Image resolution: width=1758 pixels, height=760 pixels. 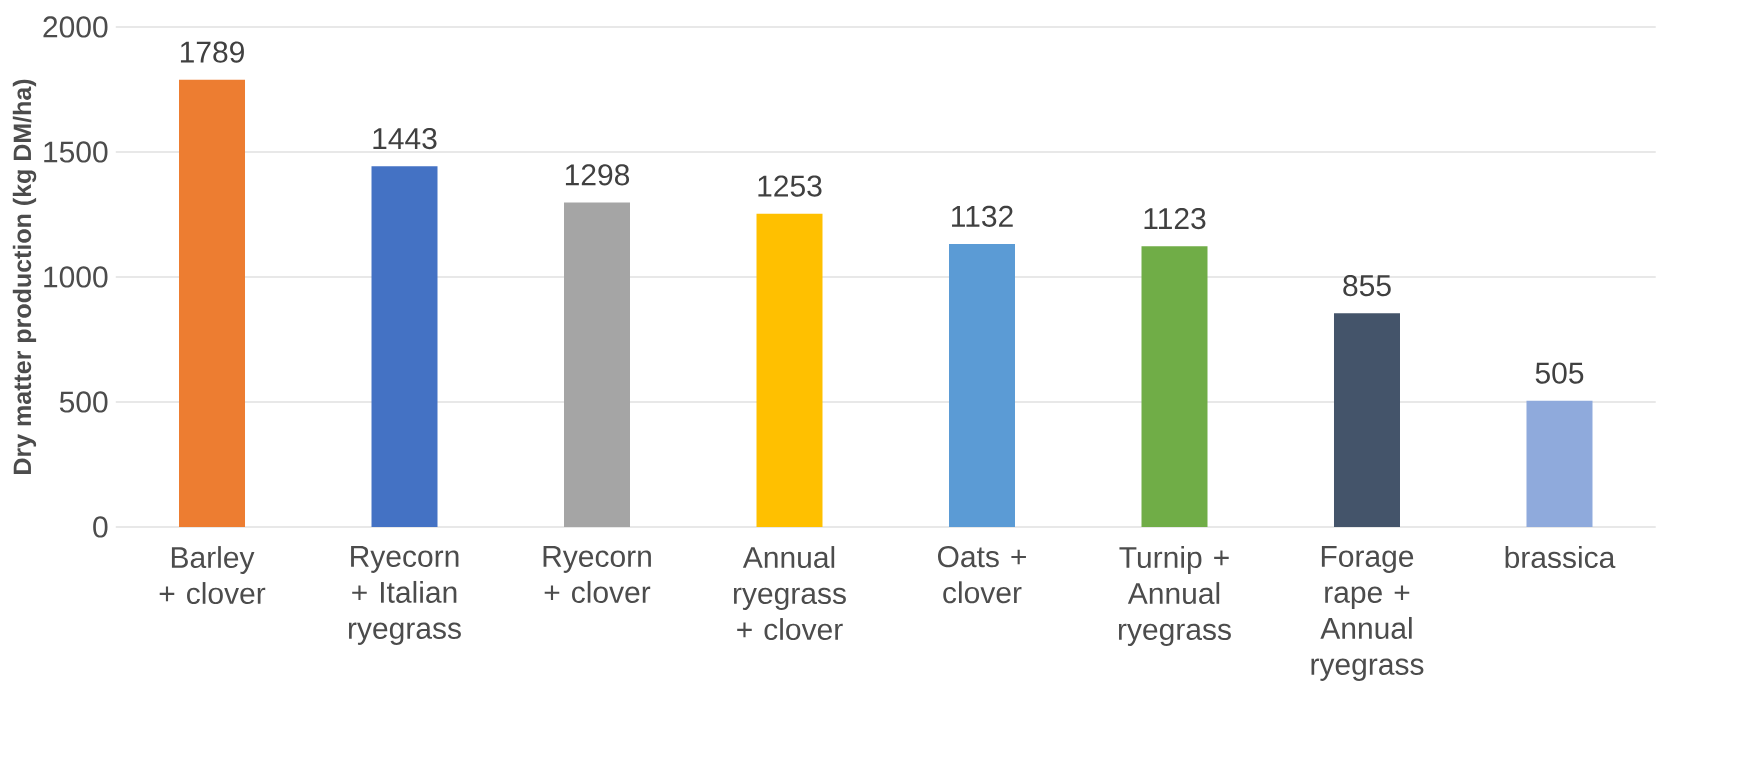 What do you see at coordinates (982, 216) in the screenshot?
I see `data-label: 1132` at bounding box center [982, 216].